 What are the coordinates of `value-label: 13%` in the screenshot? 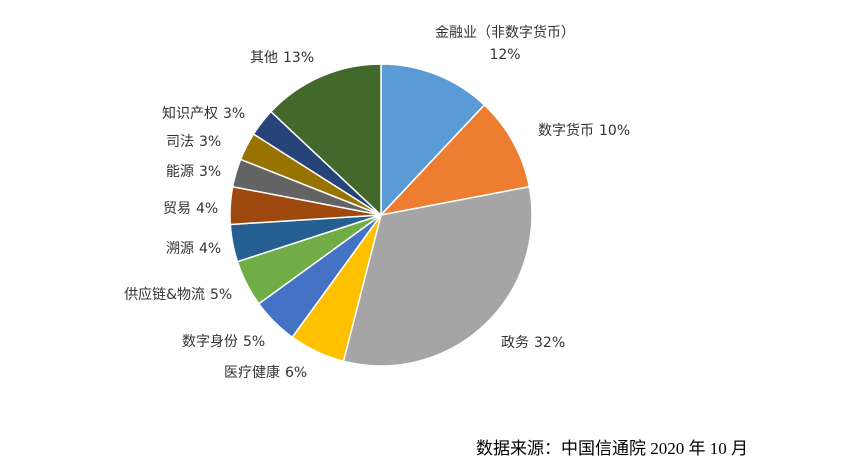 It's located at (298, 58).